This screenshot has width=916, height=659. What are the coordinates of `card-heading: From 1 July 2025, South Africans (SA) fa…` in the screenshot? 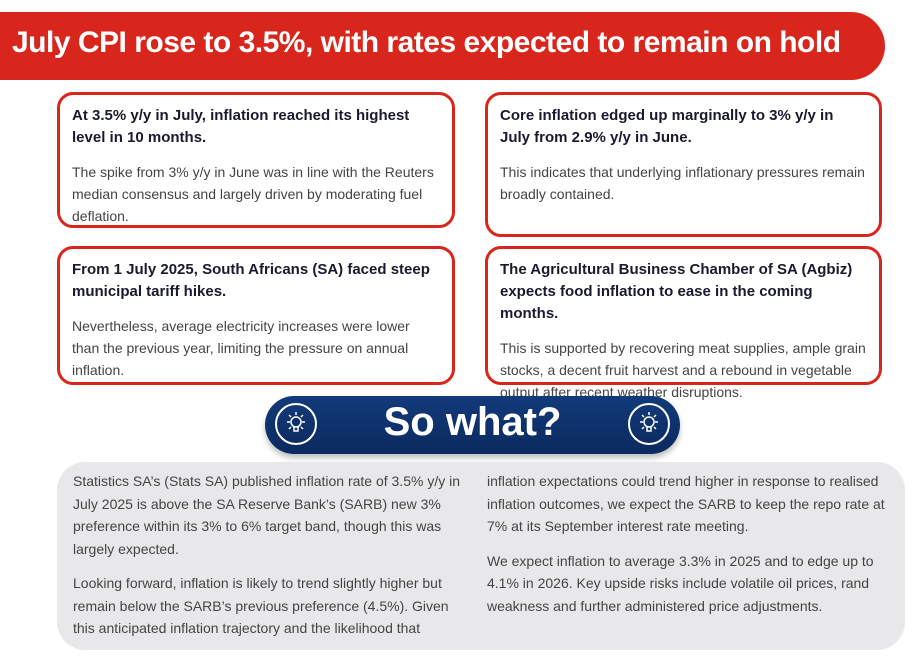 It's located at (251, 280).